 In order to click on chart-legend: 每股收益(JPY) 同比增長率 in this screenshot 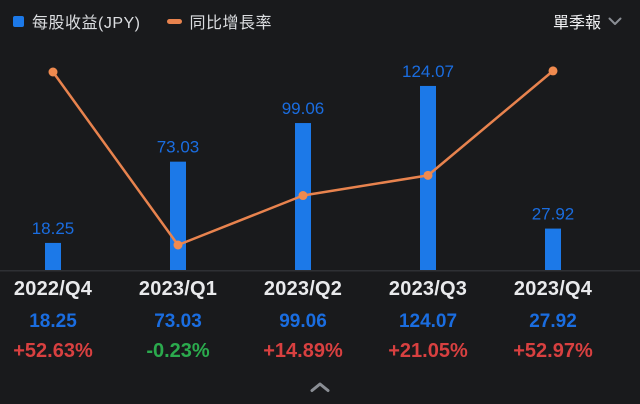, I will do `click(142, 21)`.